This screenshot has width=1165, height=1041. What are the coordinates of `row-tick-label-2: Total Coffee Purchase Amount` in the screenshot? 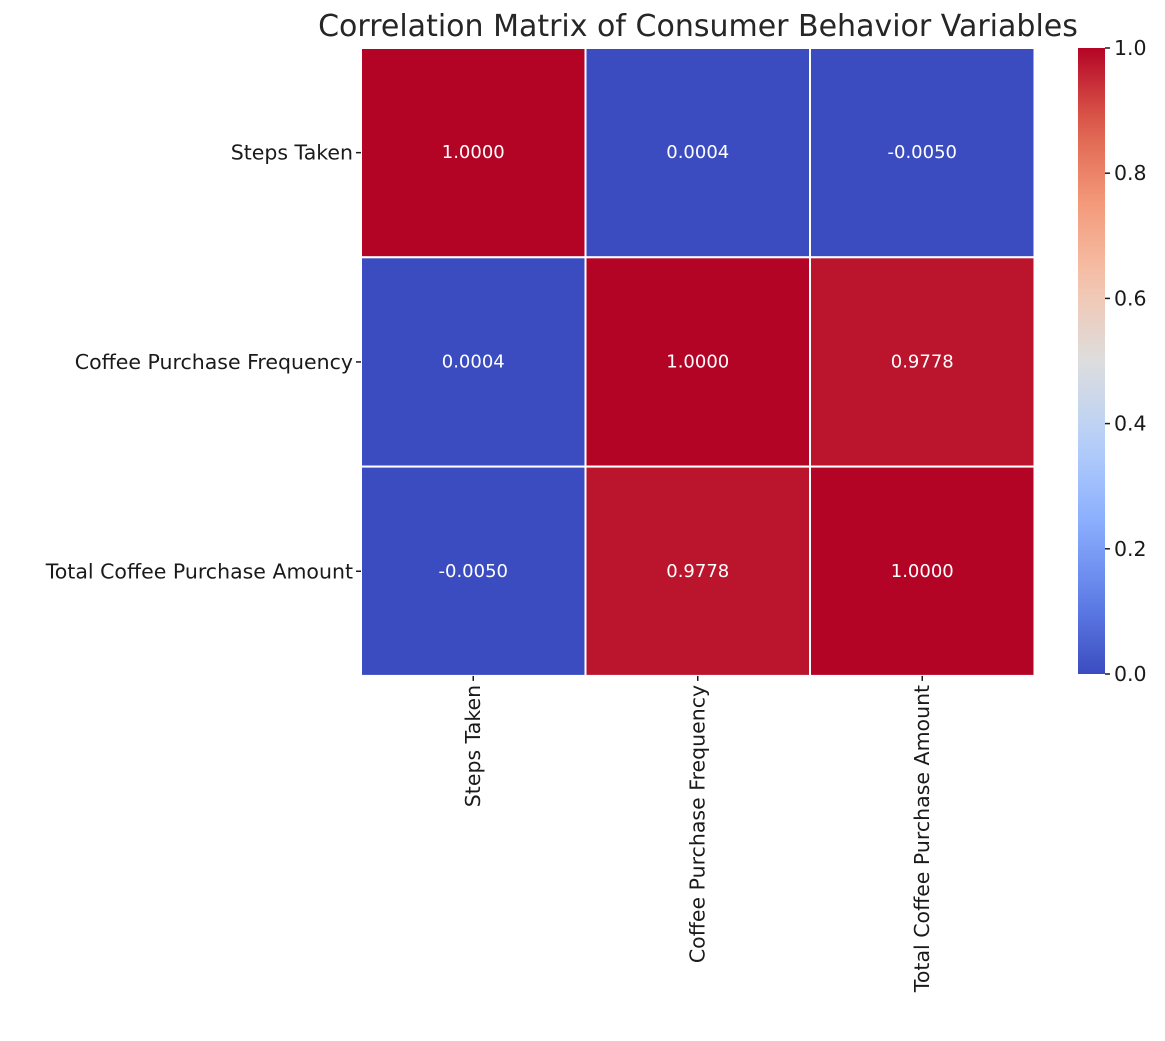 It's located at (199, 571).